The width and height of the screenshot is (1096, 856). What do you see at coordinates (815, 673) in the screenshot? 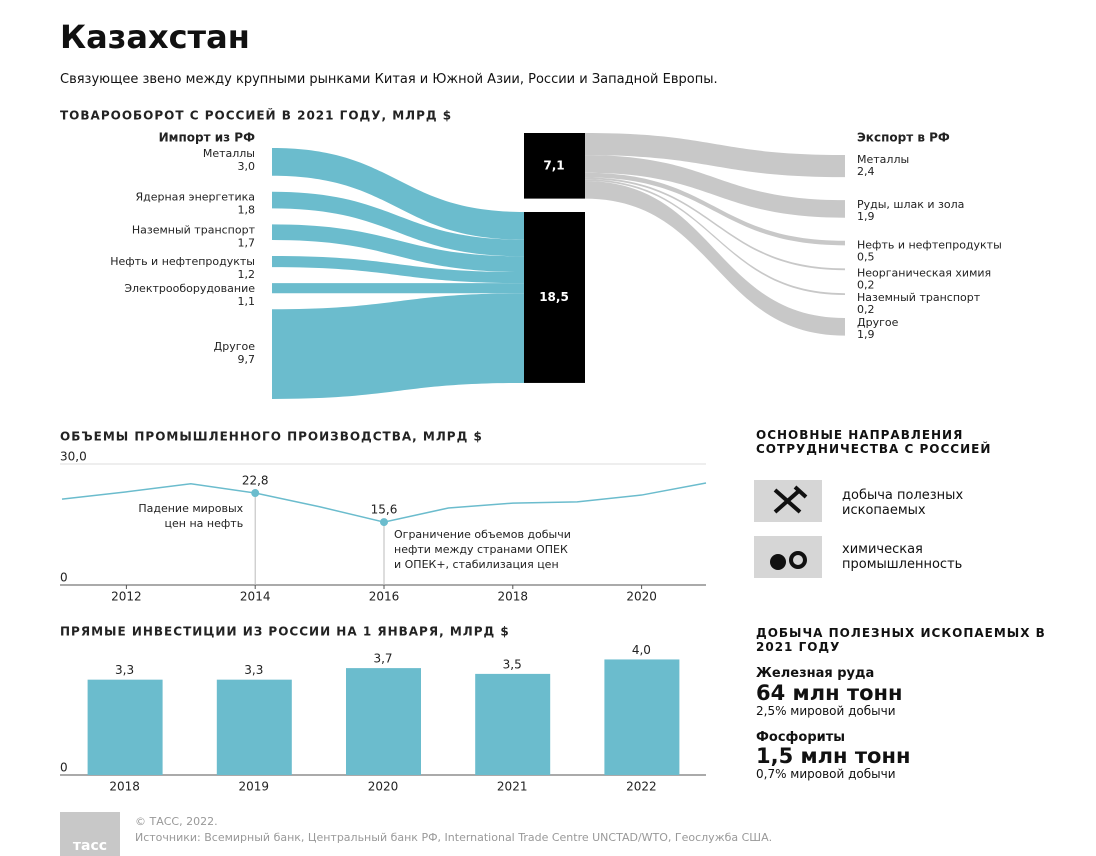
I see `mining-name: Железная руда` at bounding box center [815, 673].